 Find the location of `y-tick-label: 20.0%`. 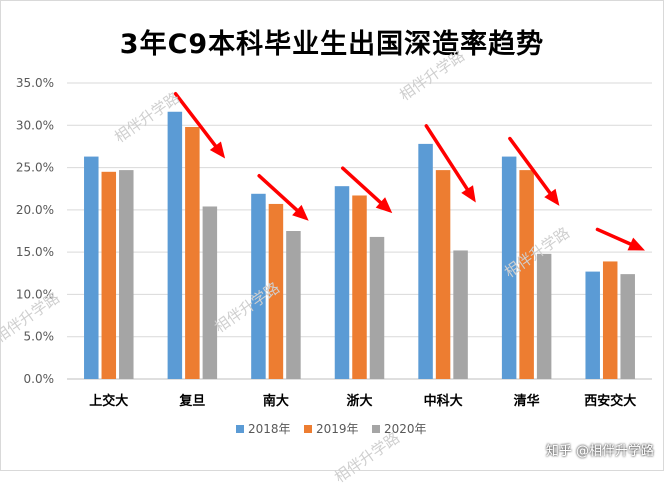

y-tick-label: 20.0% is located at coordinates (35, 210).